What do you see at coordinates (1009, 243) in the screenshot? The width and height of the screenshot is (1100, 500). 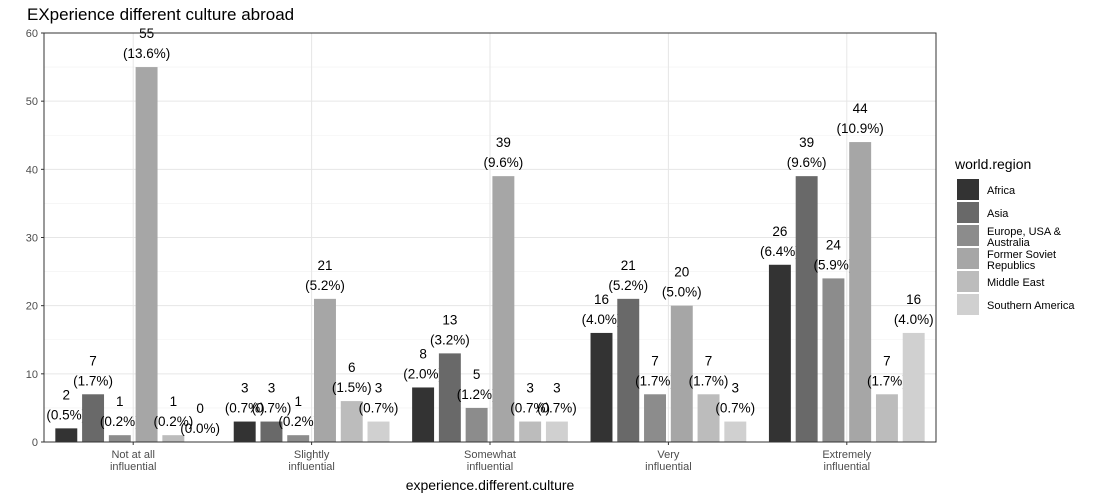 I see `legend-label: Australia` at bounding box center [1009, 243].